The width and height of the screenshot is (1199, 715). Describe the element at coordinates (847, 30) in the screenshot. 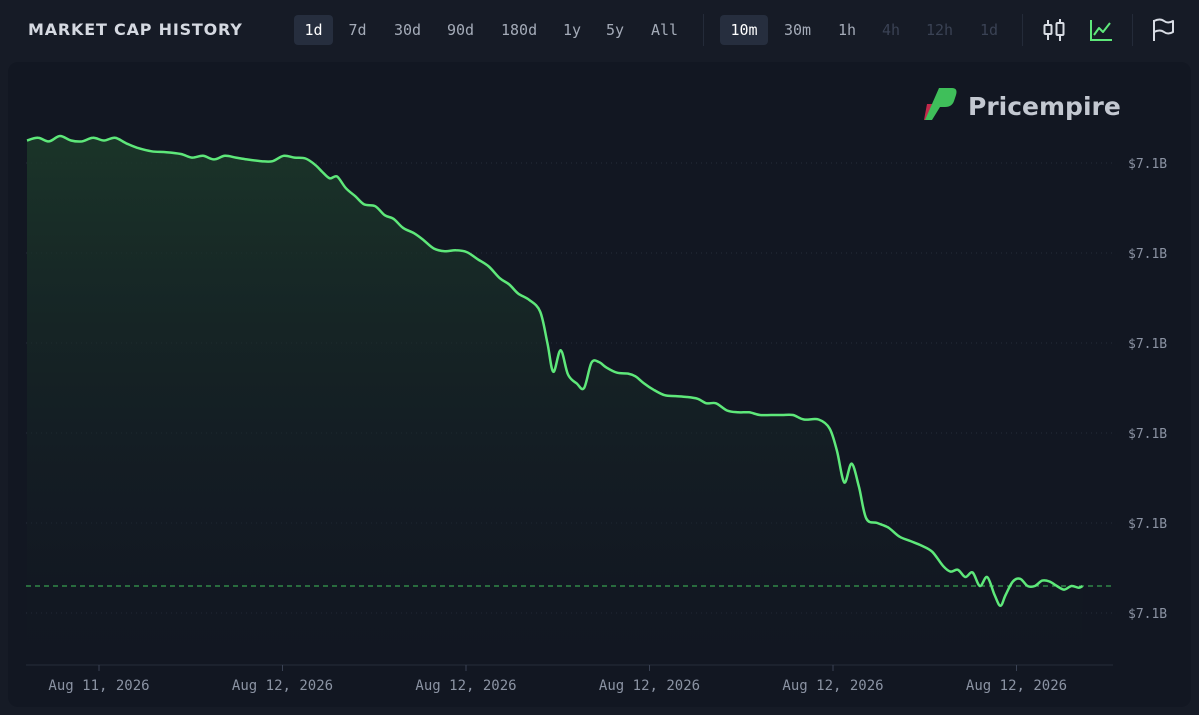

I see `interval-button-1h: 1h` at that location.